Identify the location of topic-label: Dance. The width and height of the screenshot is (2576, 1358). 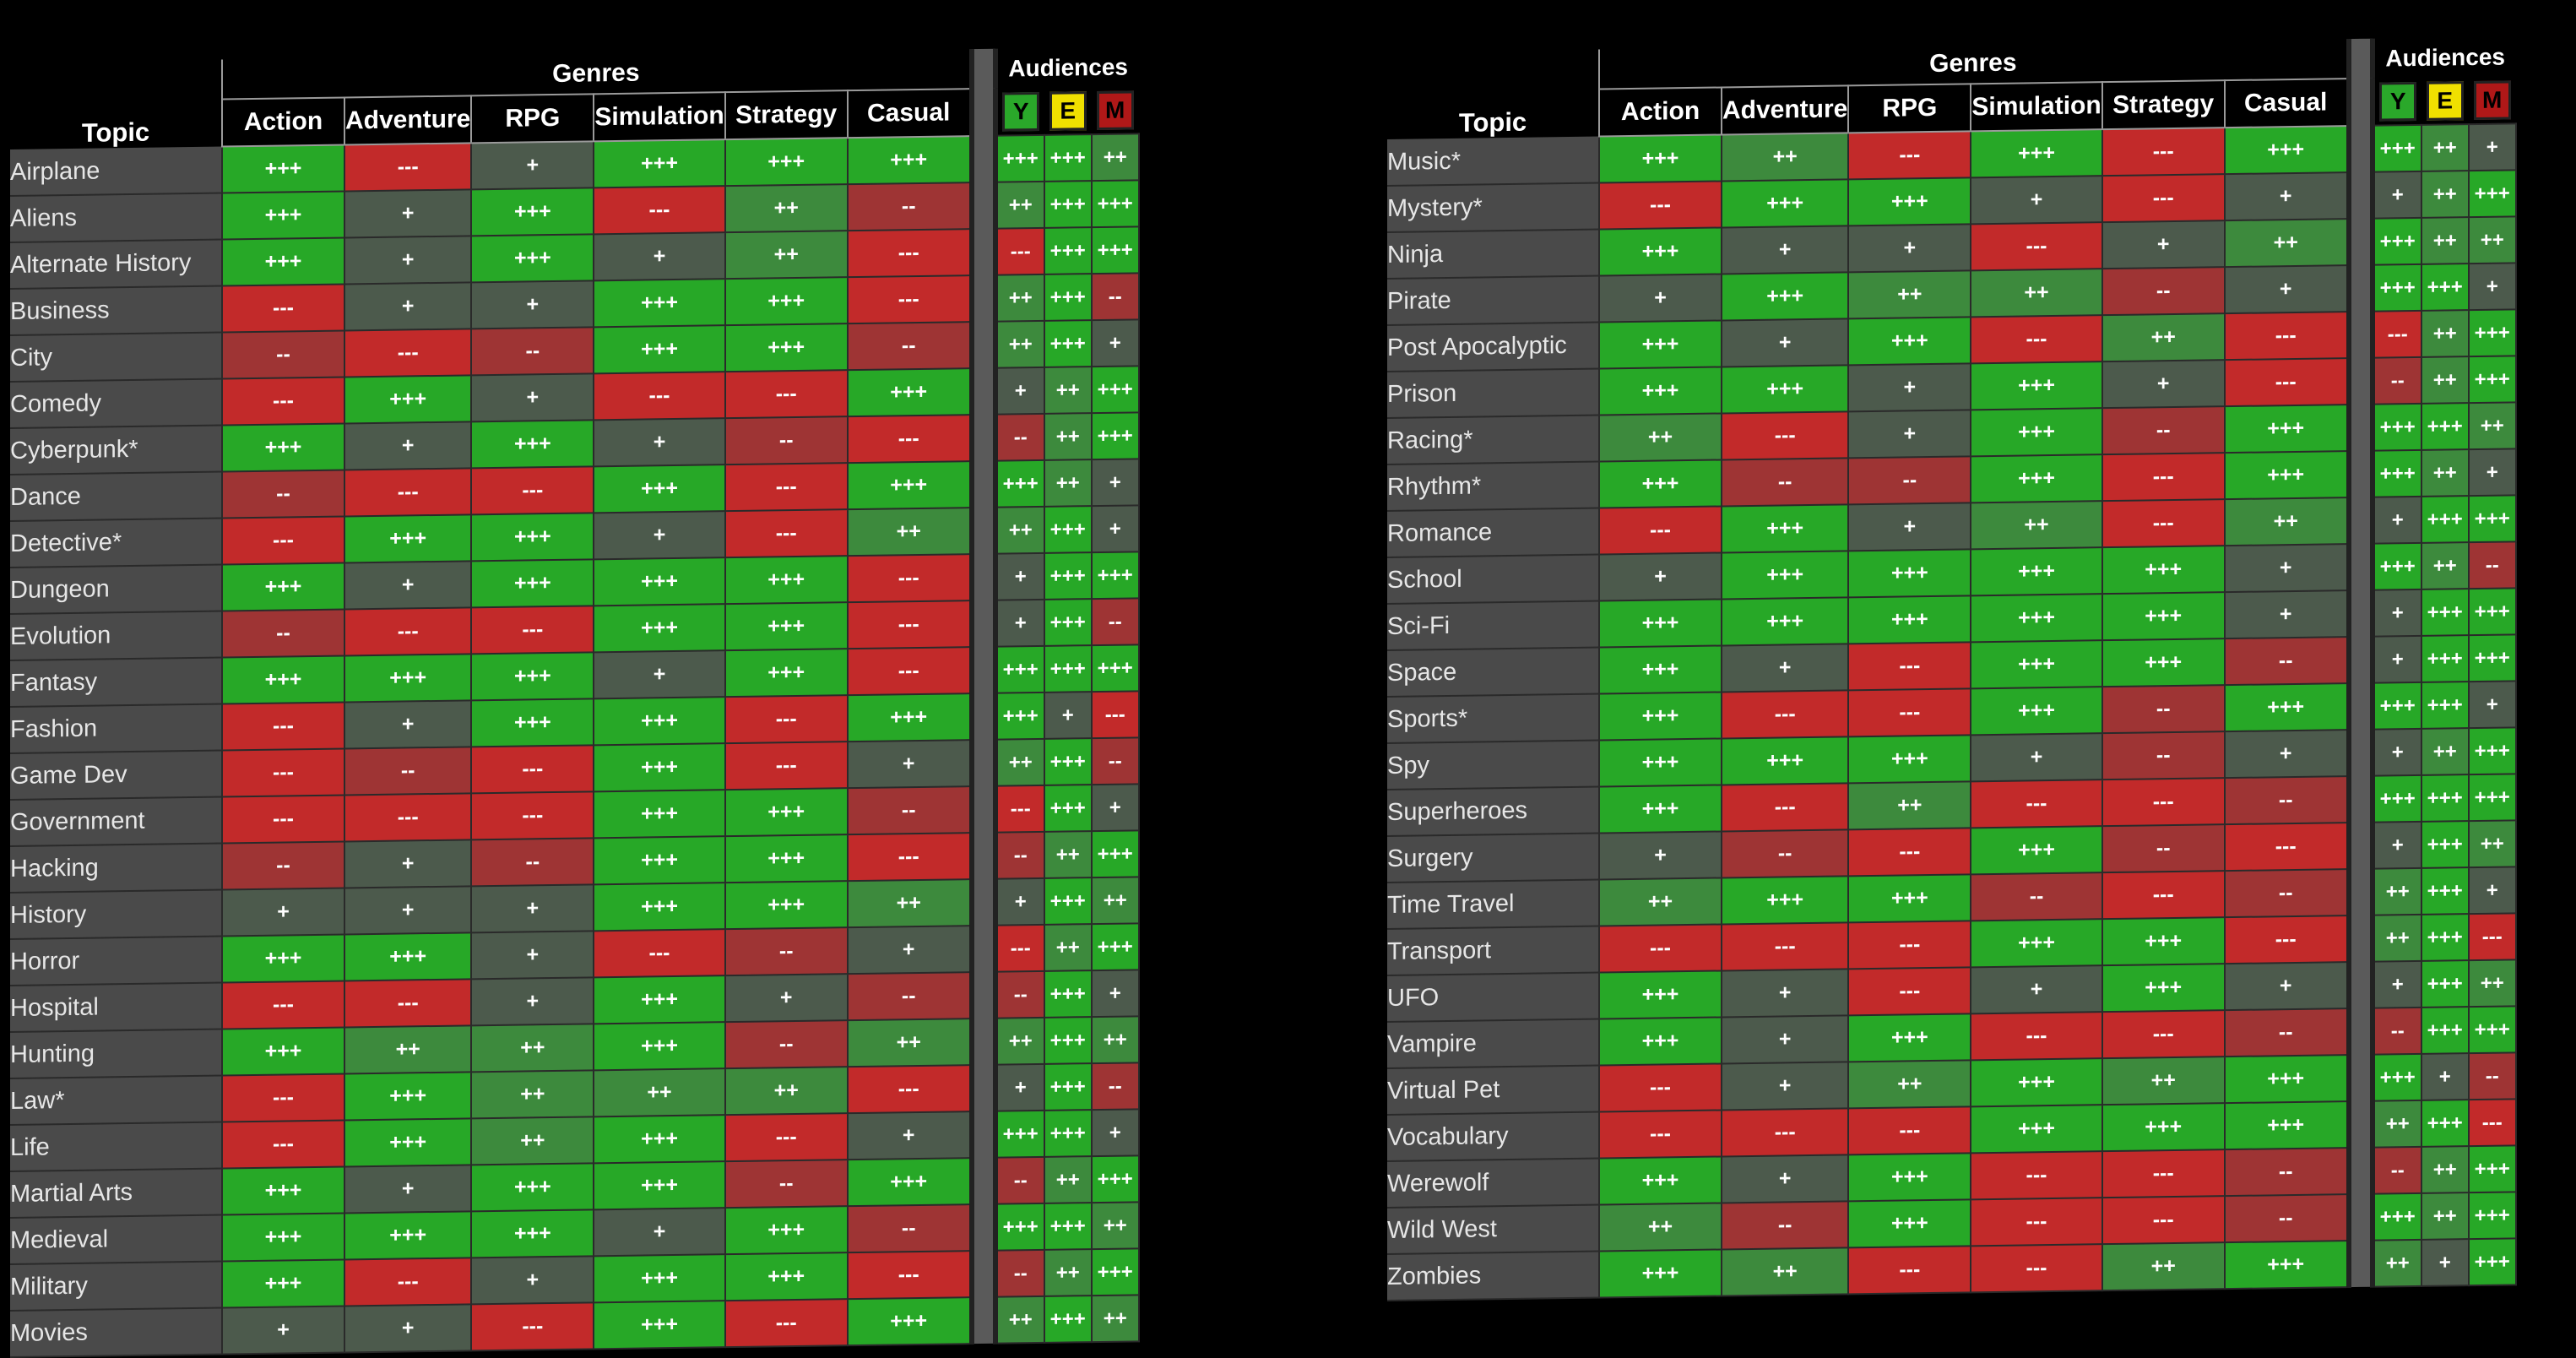
(116, 496).